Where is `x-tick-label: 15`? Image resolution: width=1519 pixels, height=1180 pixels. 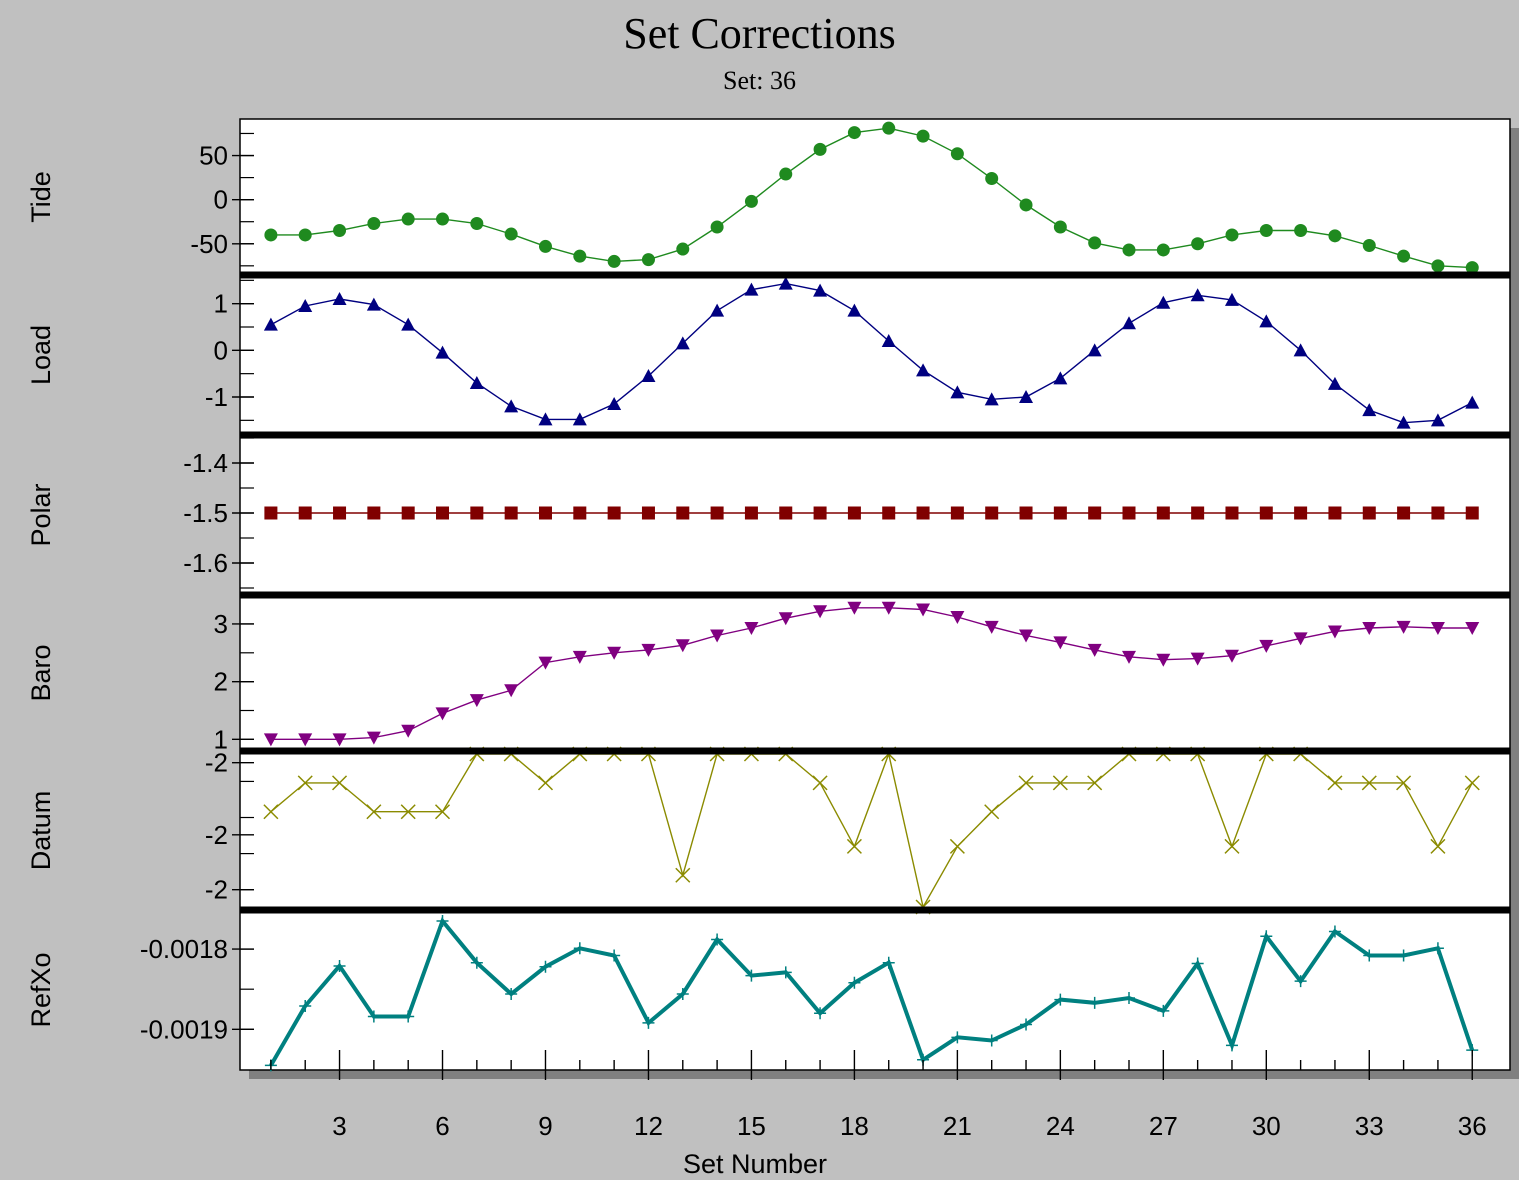 x-tick-label: 15 is located at coordinates (751, 1126).